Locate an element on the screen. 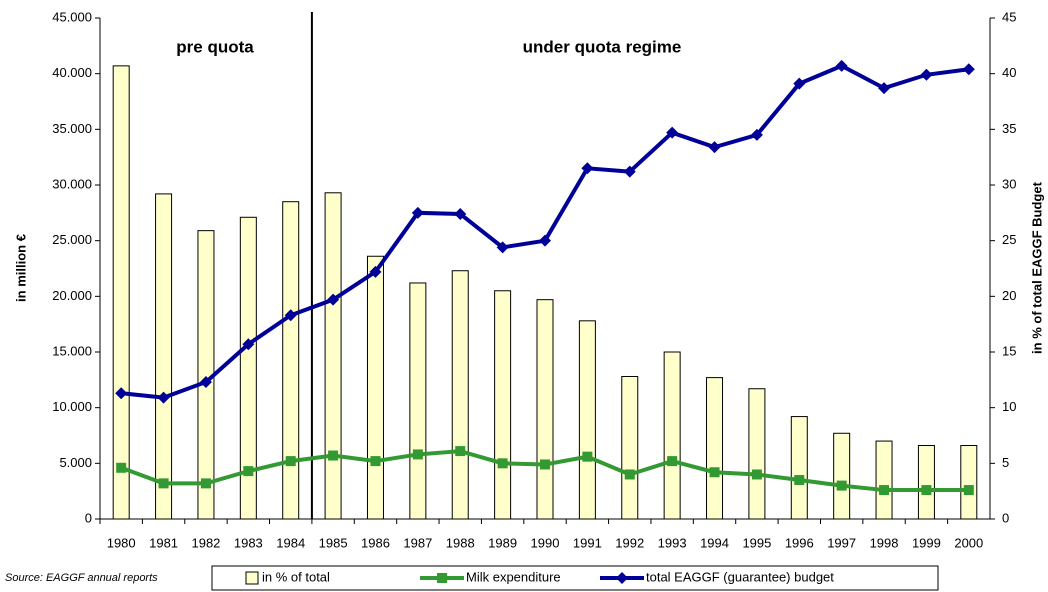 This screenshot has height=592, width=1048. y-tick-label: 5.000 is located at coordinates (75, 462).